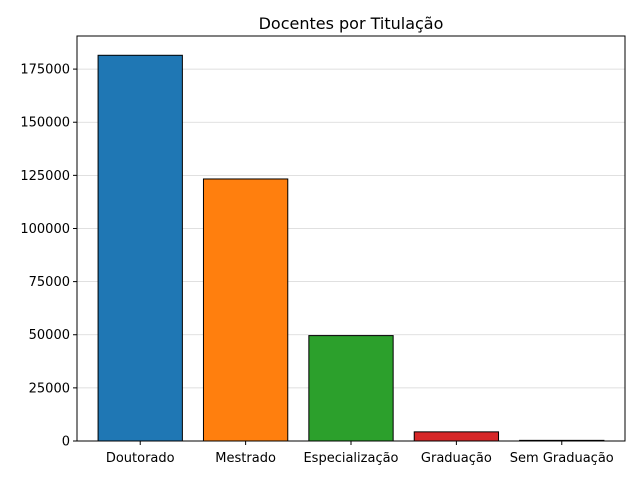 This screenshot has width=640, height=480. Describe the element at coordinates (351, 388) in the screenshot. I see `bar-especializa-o` at that location.